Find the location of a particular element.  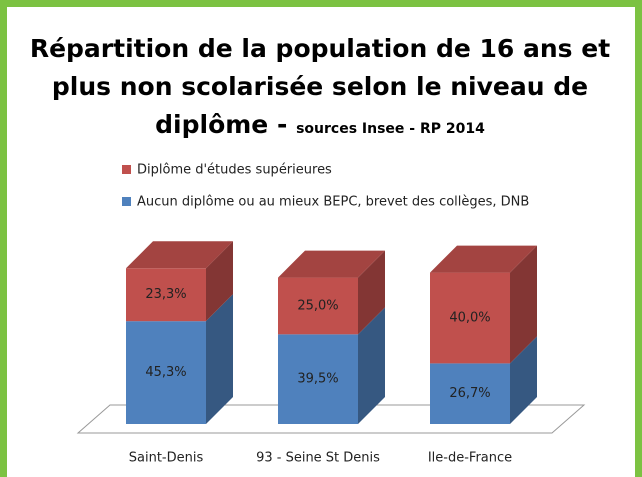

legend-label: Diplôme d'études supérieures is located at coordinates (234, 170).